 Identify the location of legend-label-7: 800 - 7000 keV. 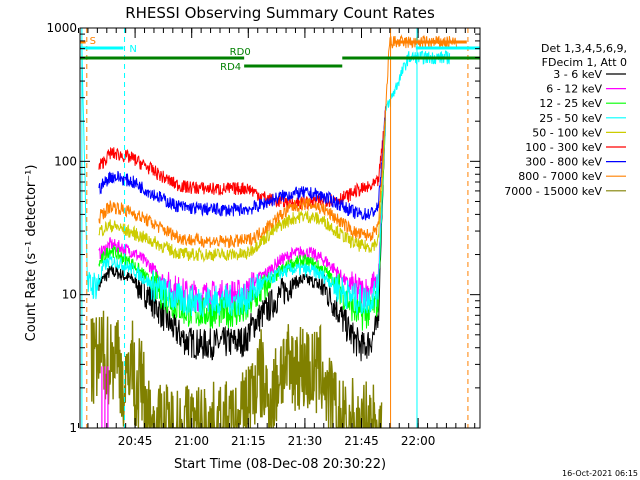
(560, 176).